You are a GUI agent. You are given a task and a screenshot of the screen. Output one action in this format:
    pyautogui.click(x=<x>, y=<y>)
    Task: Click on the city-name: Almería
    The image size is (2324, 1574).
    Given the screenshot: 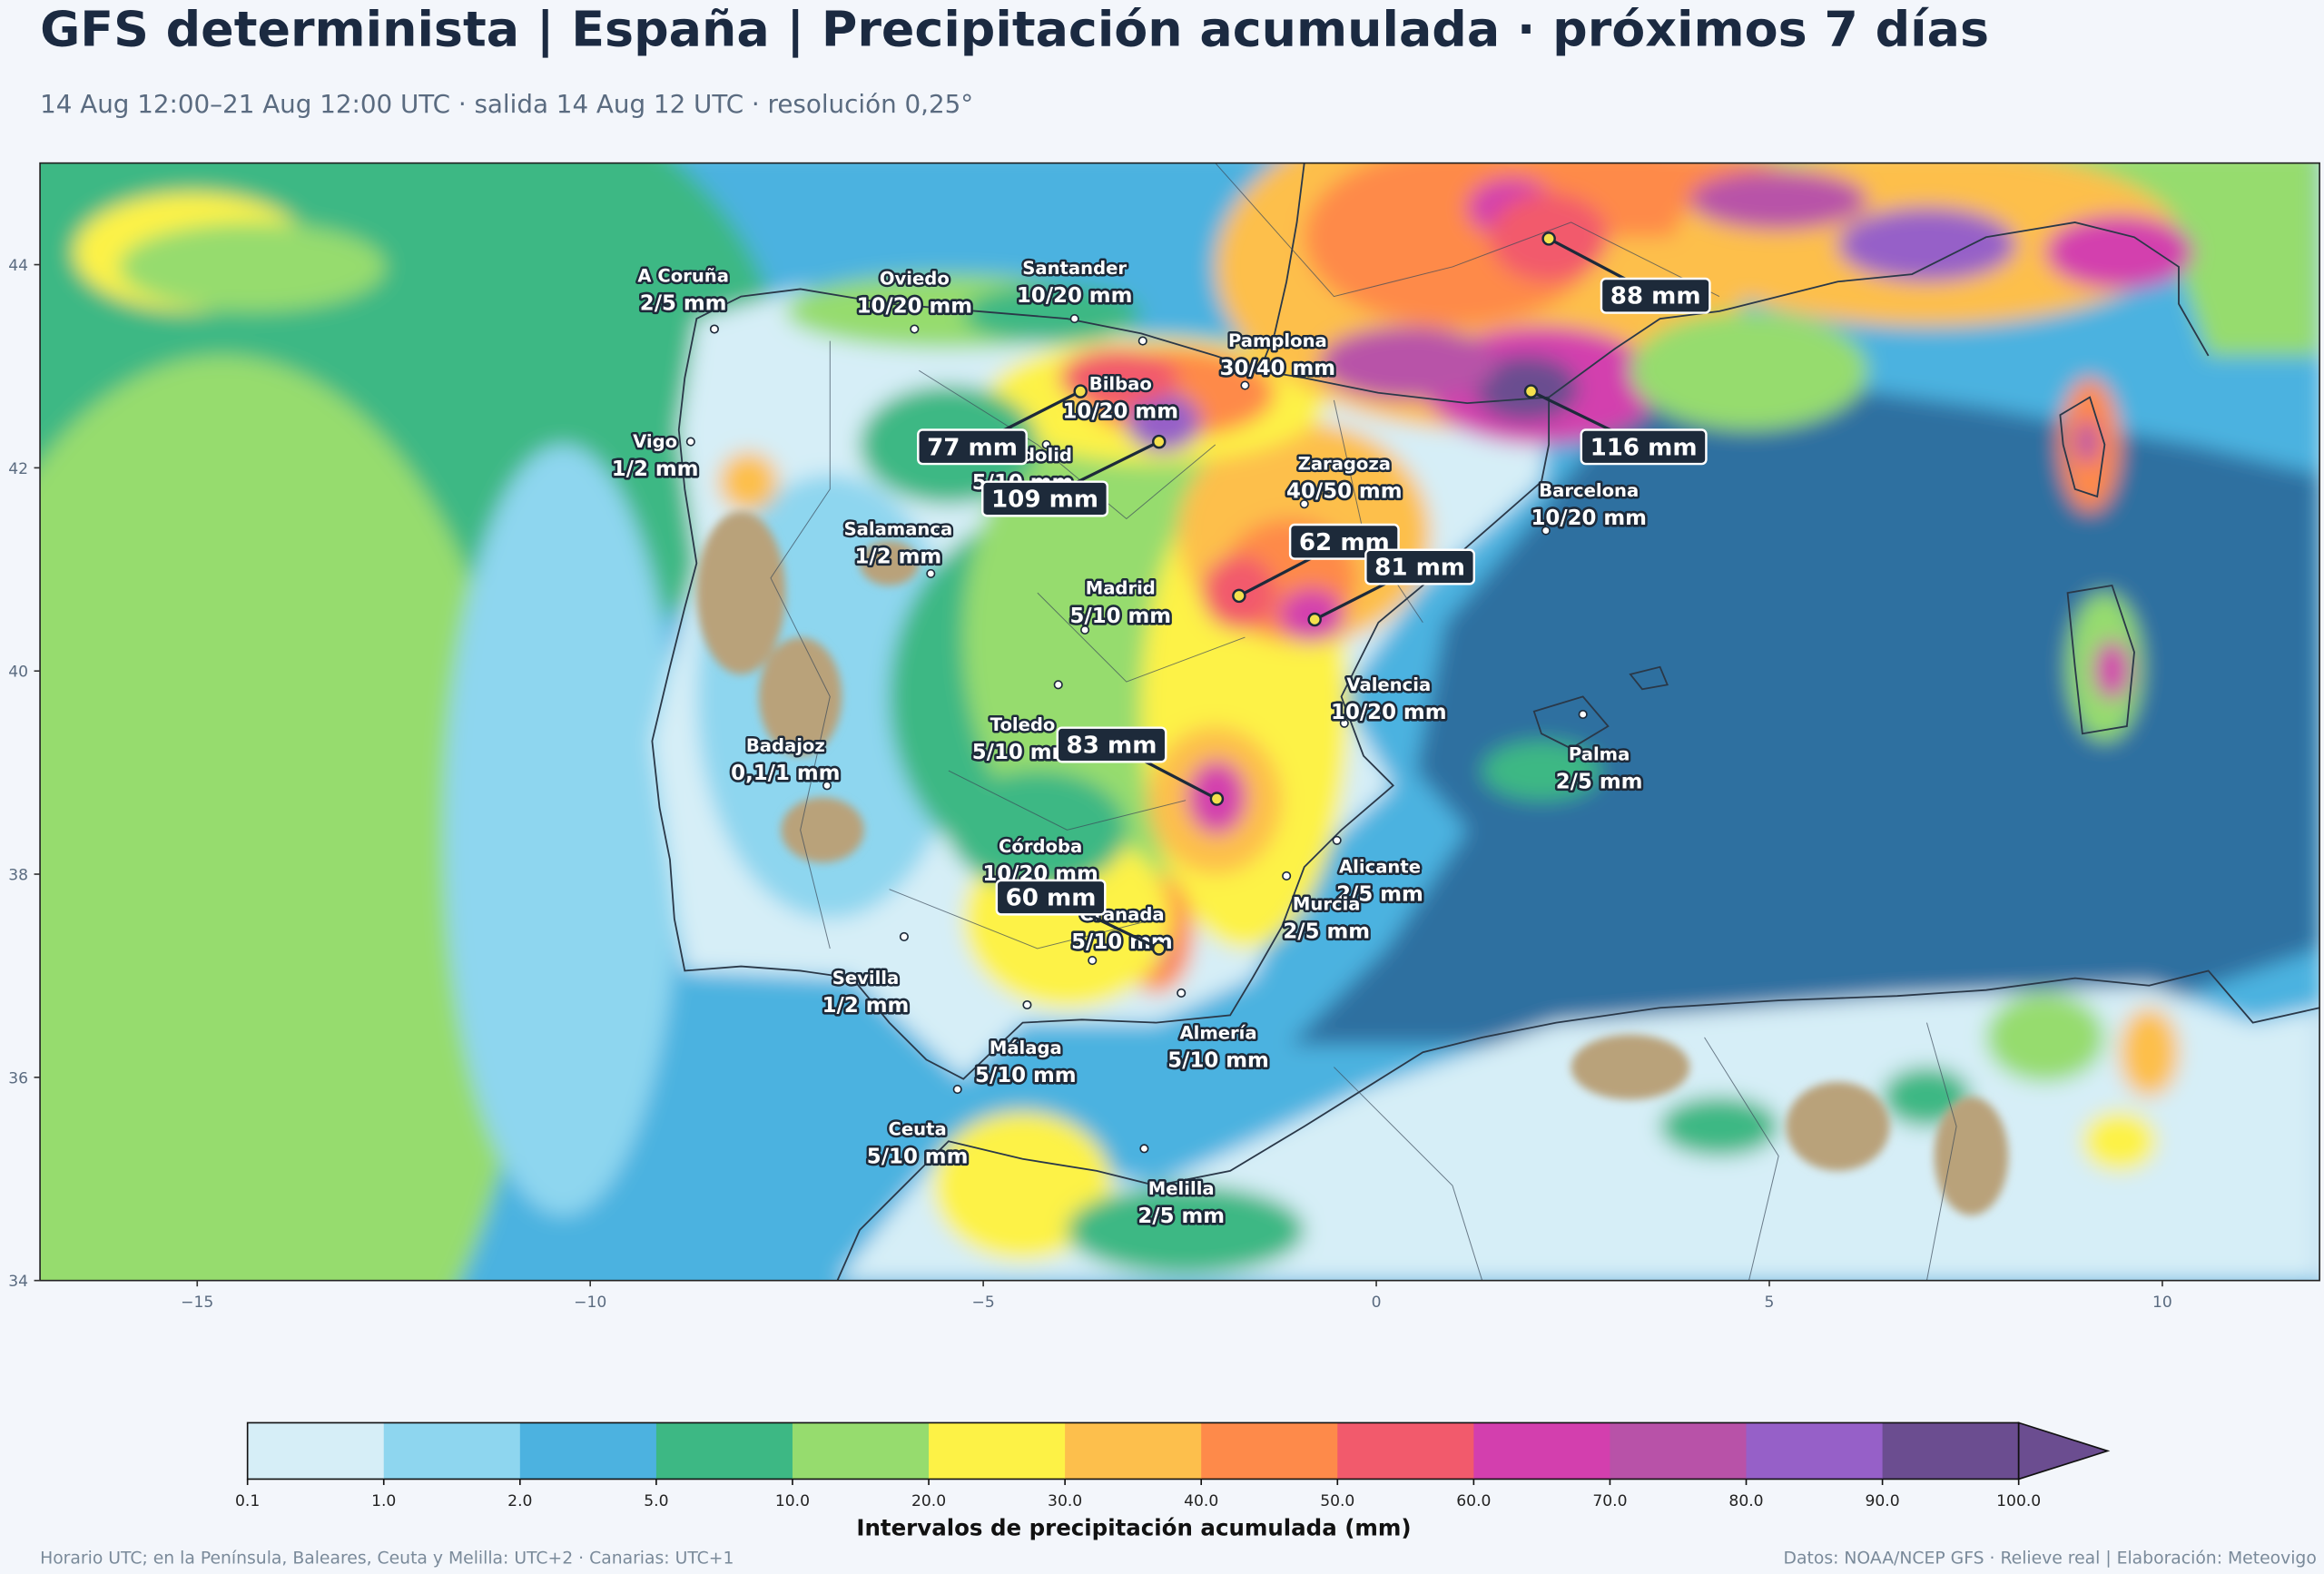 What is the action you would take?
    pyautogui.click(x=1217, y=1033)
    